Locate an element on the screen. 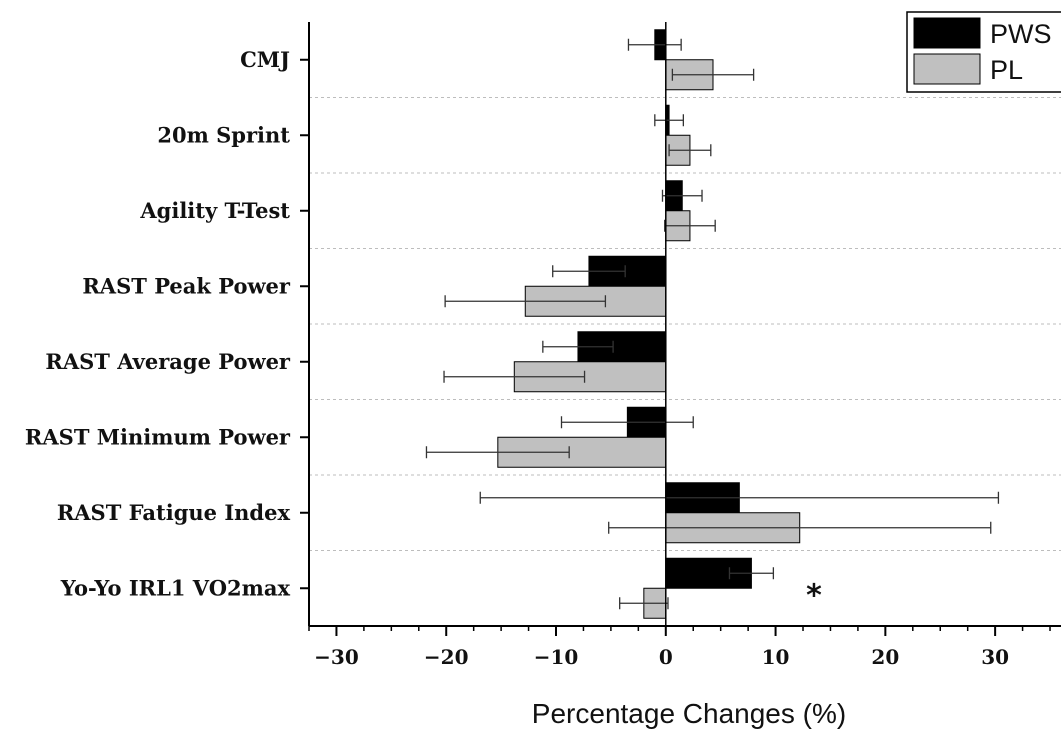 The width and height of the screenshot is (1061, 731). legend: PWS PL is located at coordinates (983, 52).